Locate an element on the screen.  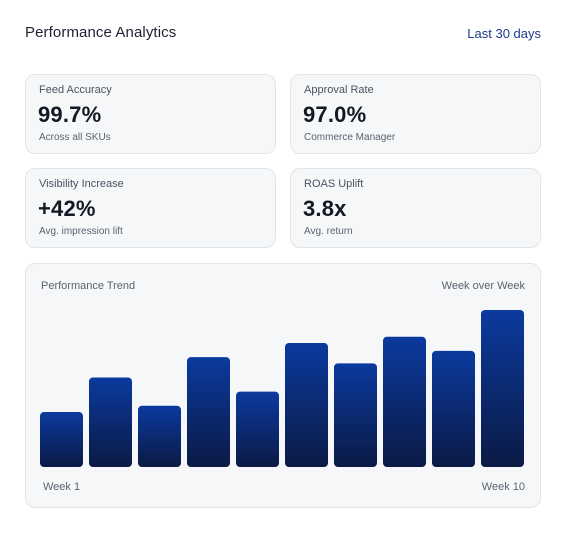
metric-value: 99.7% is located at coordinates (70, 114).